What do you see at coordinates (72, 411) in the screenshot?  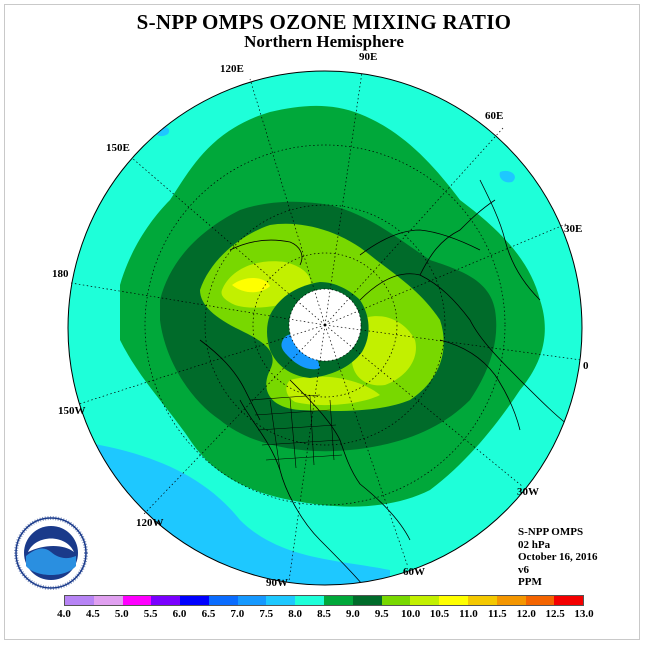 I see `lon-label-150w: 150W` at bounding box center [72, 411].